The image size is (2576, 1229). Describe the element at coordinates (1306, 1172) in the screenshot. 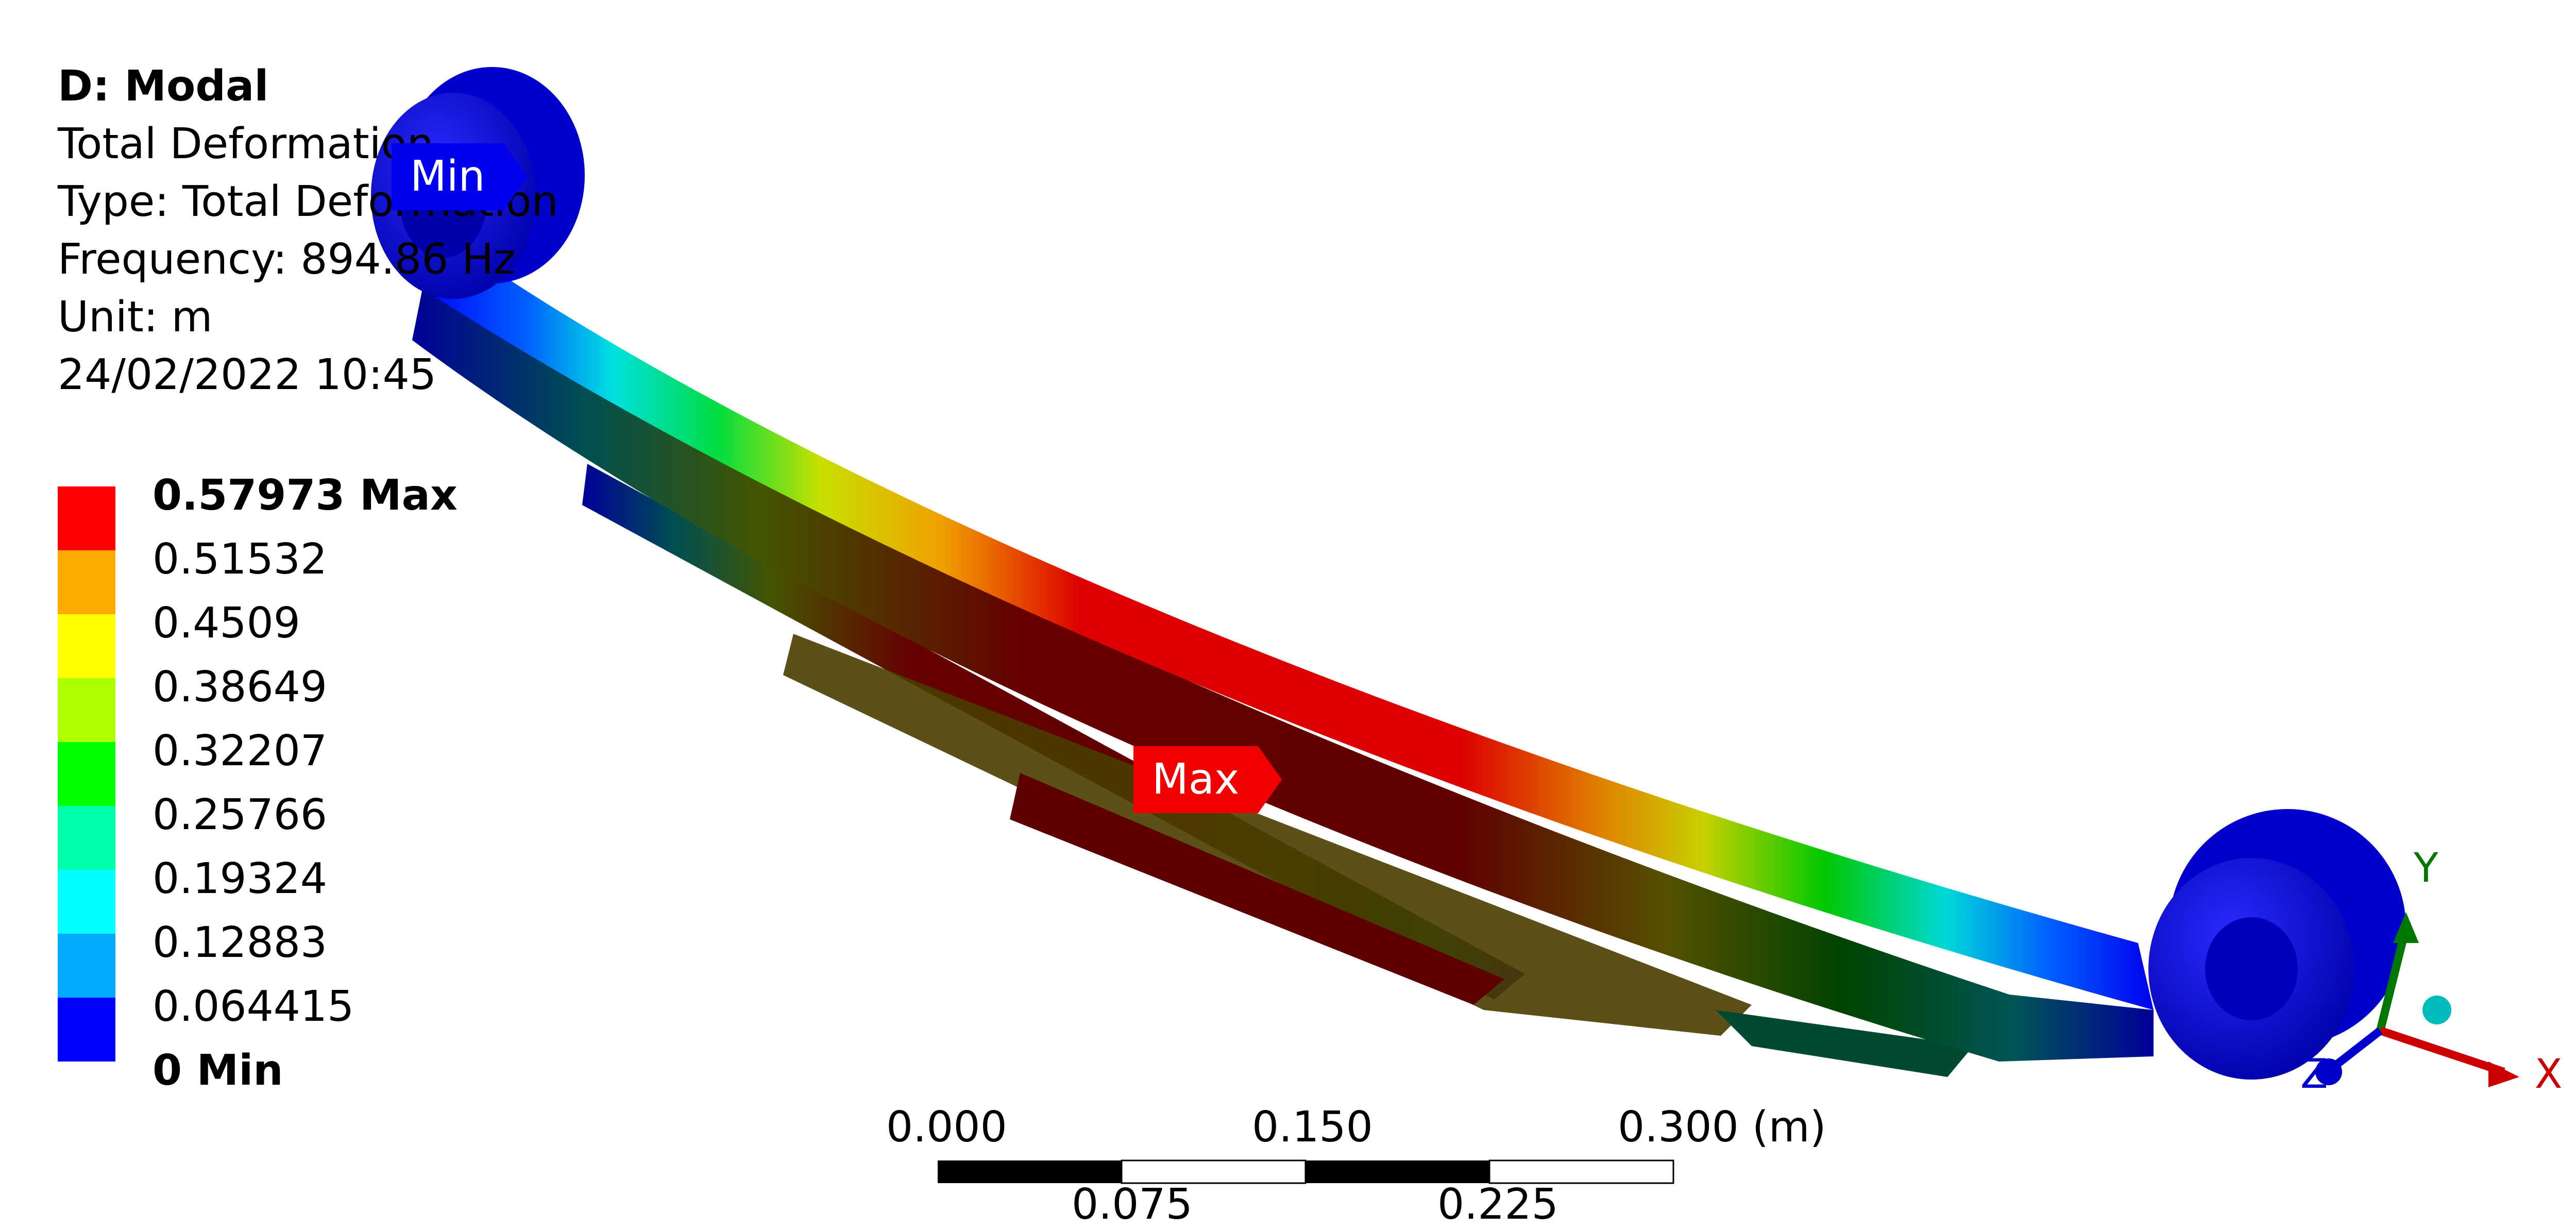

I see `scale-bar` at that location.